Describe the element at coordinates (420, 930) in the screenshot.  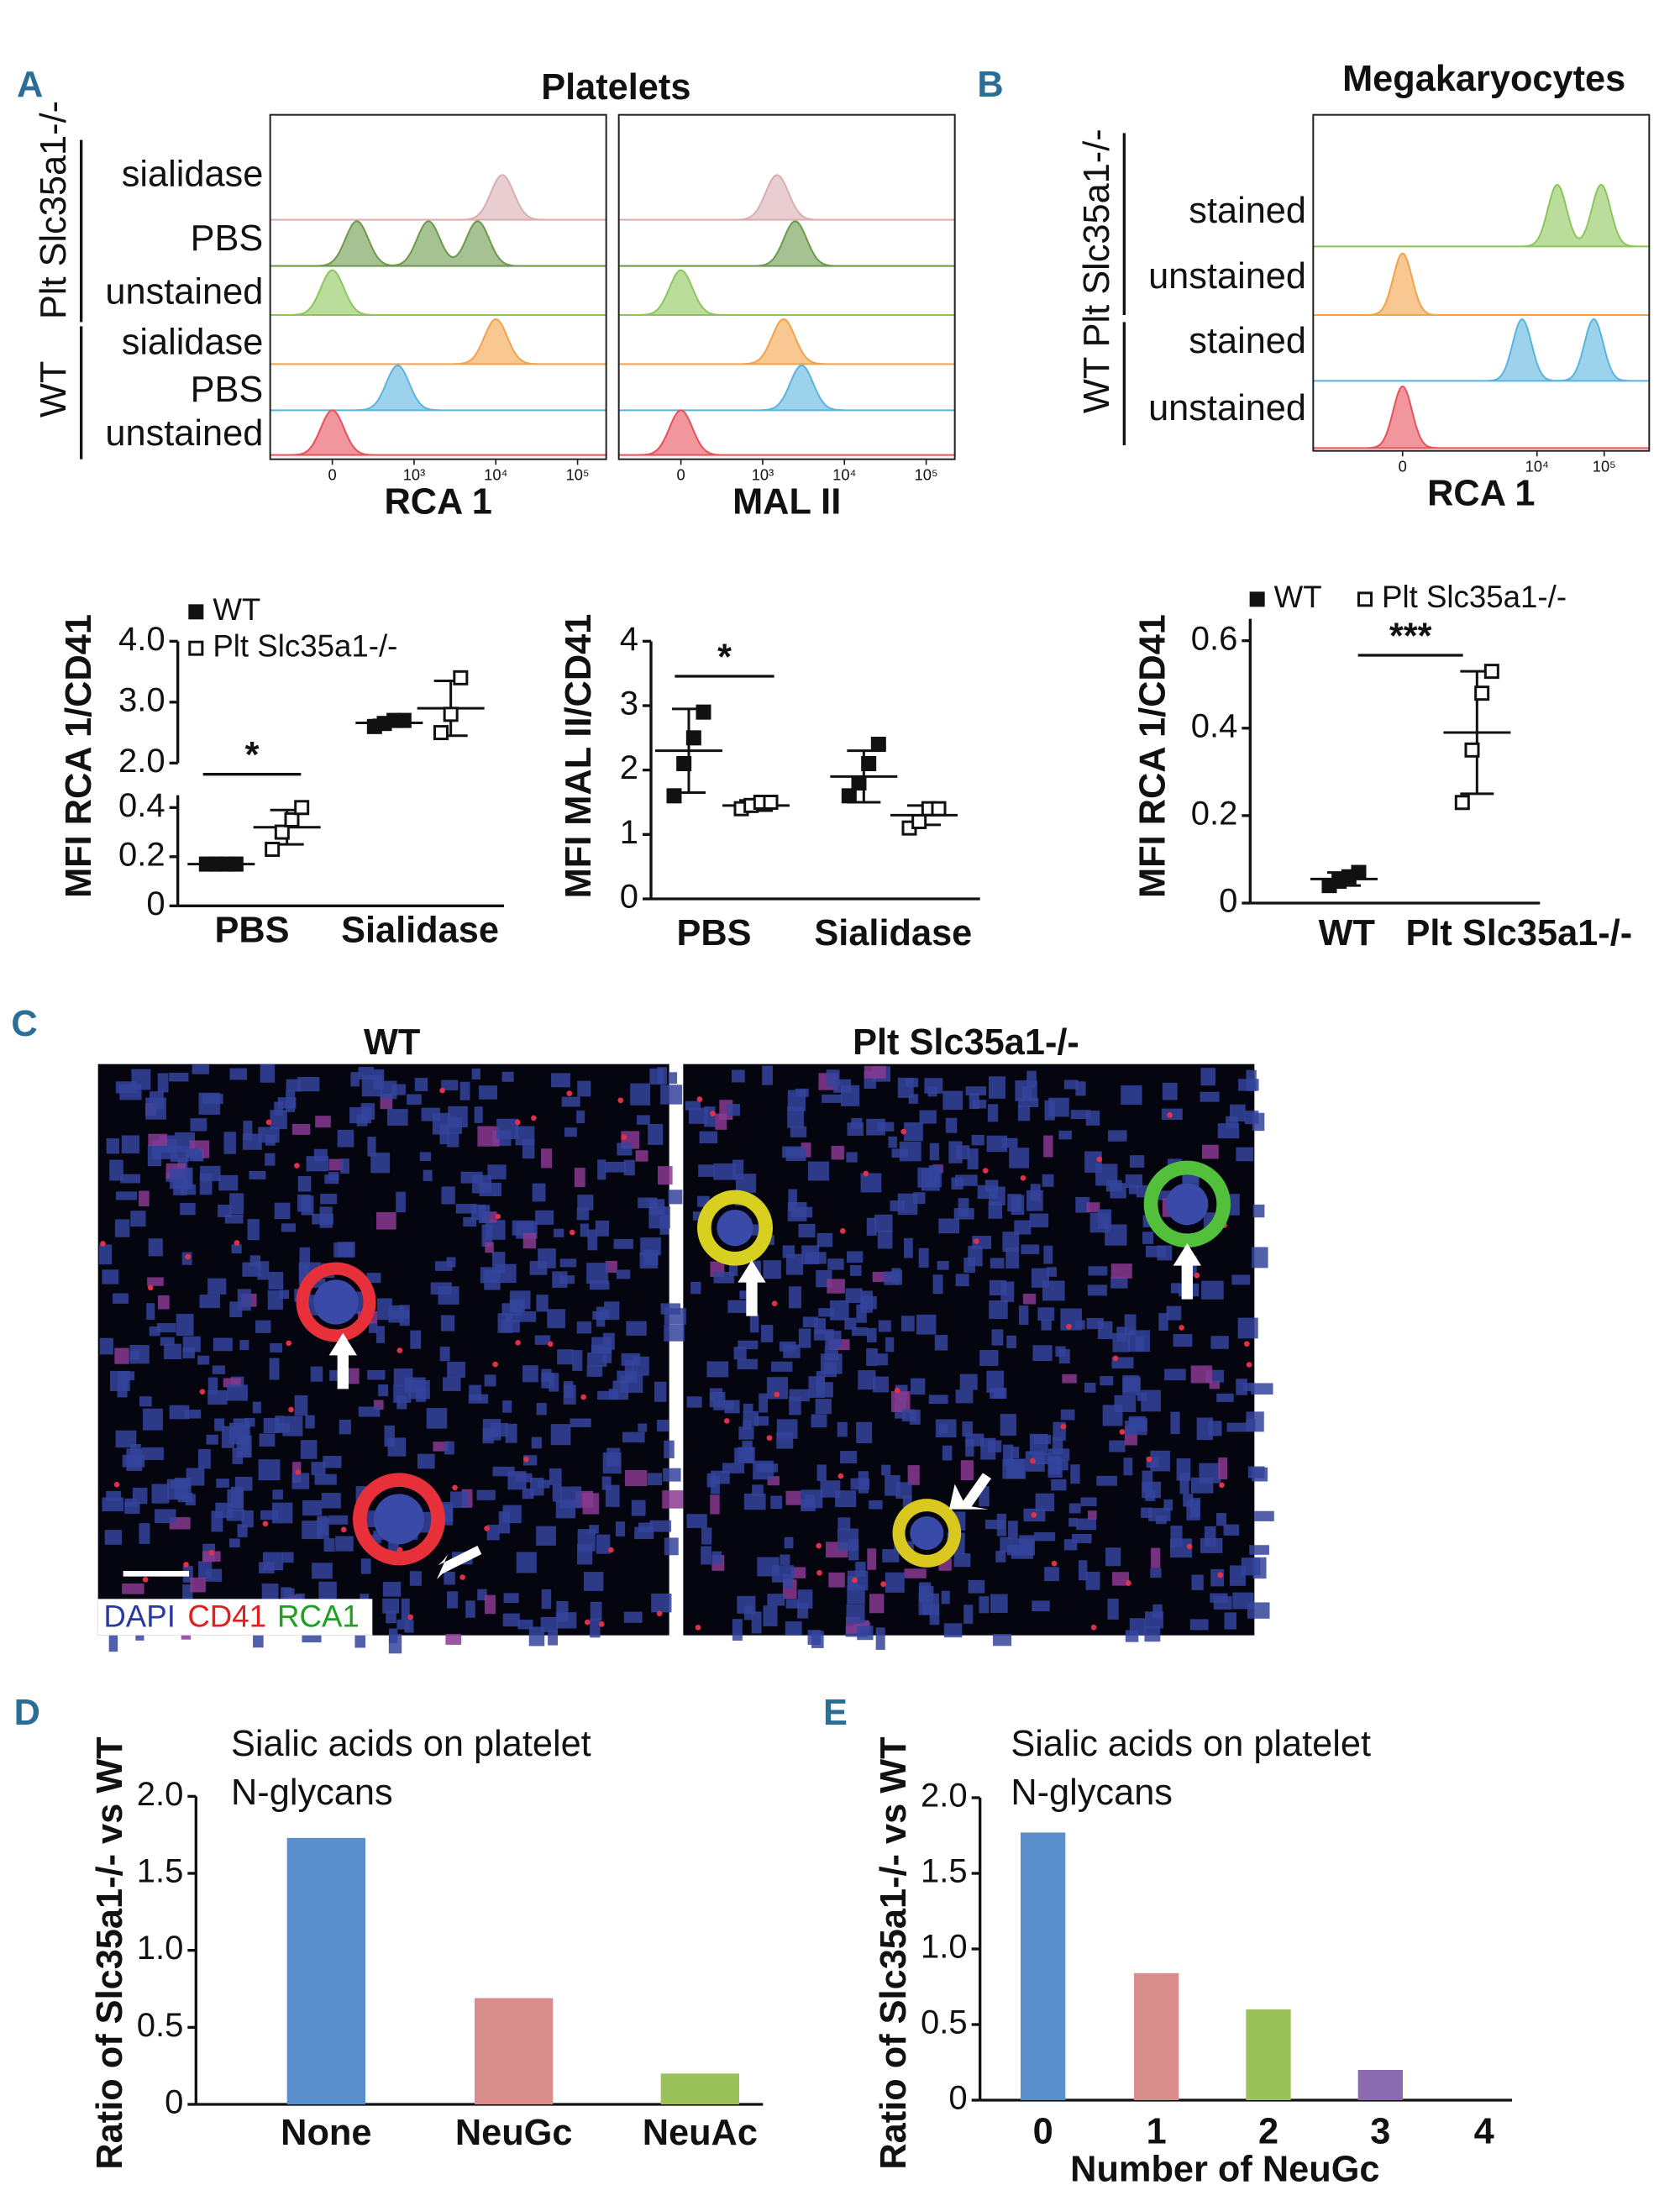
I see `x-tick-label: Sialidase` at that location.